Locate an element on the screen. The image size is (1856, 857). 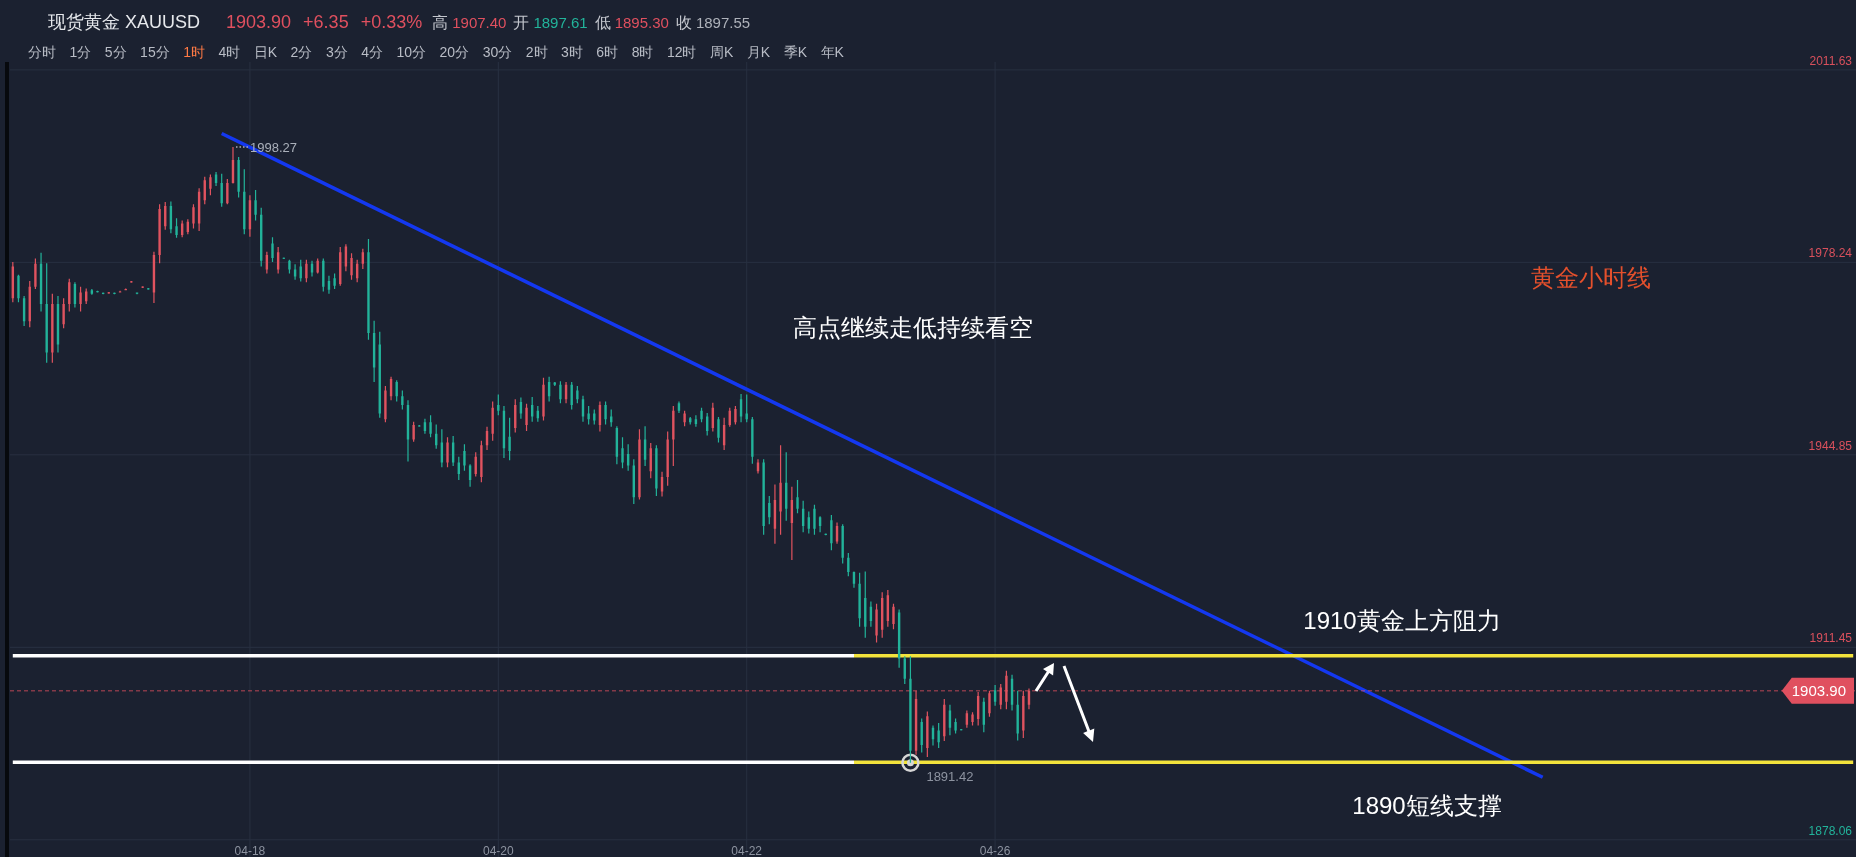
text: 分时 1分 5分 15分 1时 4时 日K 2分 3分 4分 10分 20分 30分 2时 3时 6时 8时 12时 周K 月K 季K 年K is located at coordinates (436, 52).